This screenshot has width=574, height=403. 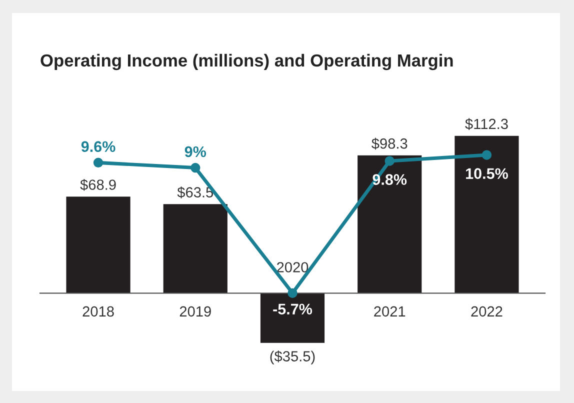 I want to click on data-label: 10.5%, so click(x=487, y=173).